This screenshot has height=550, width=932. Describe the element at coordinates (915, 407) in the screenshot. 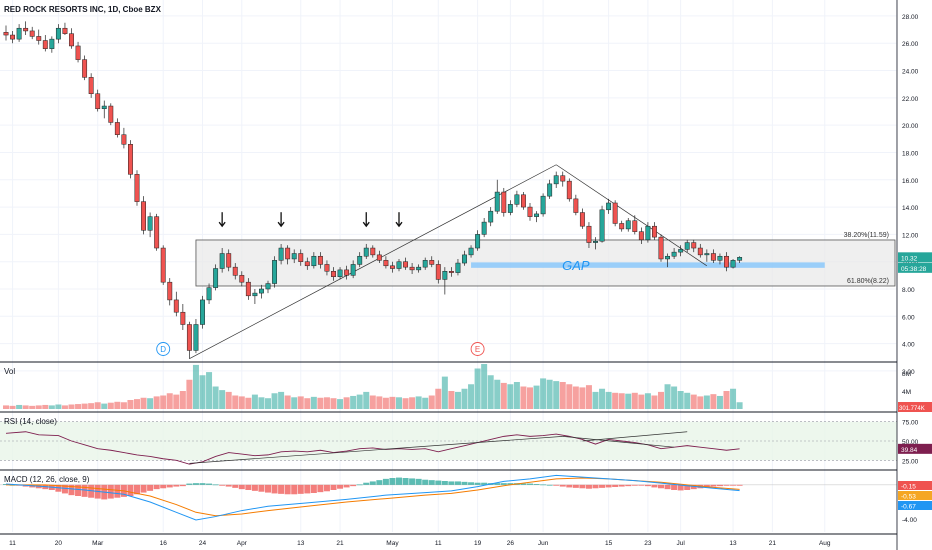

I see `volume-tag` at that location.